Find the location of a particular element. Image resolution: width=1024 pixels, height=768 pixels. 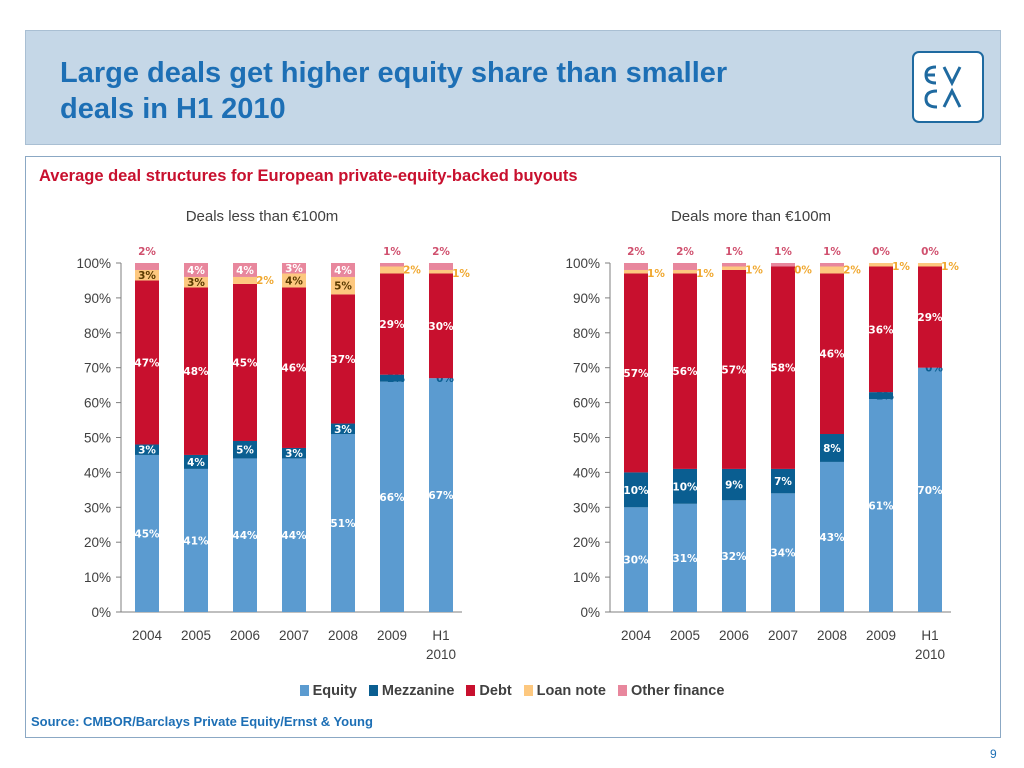

data-label-equity: 70% is located at coordinates (930, 491).